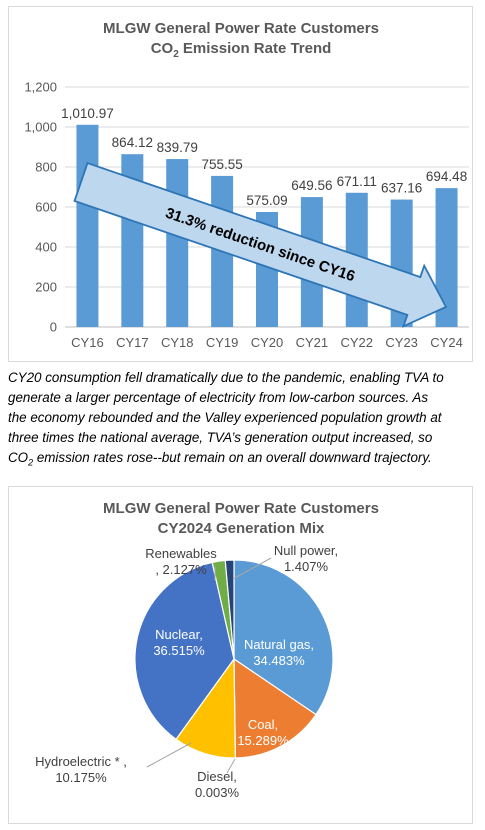 The height and width of the screenshot is (830, 485). What do you see at coordinates (81, 769) in the screenshot?
I see `pie-label: Hydroelectric * , 10.175%` at bounding box center [81, 769].